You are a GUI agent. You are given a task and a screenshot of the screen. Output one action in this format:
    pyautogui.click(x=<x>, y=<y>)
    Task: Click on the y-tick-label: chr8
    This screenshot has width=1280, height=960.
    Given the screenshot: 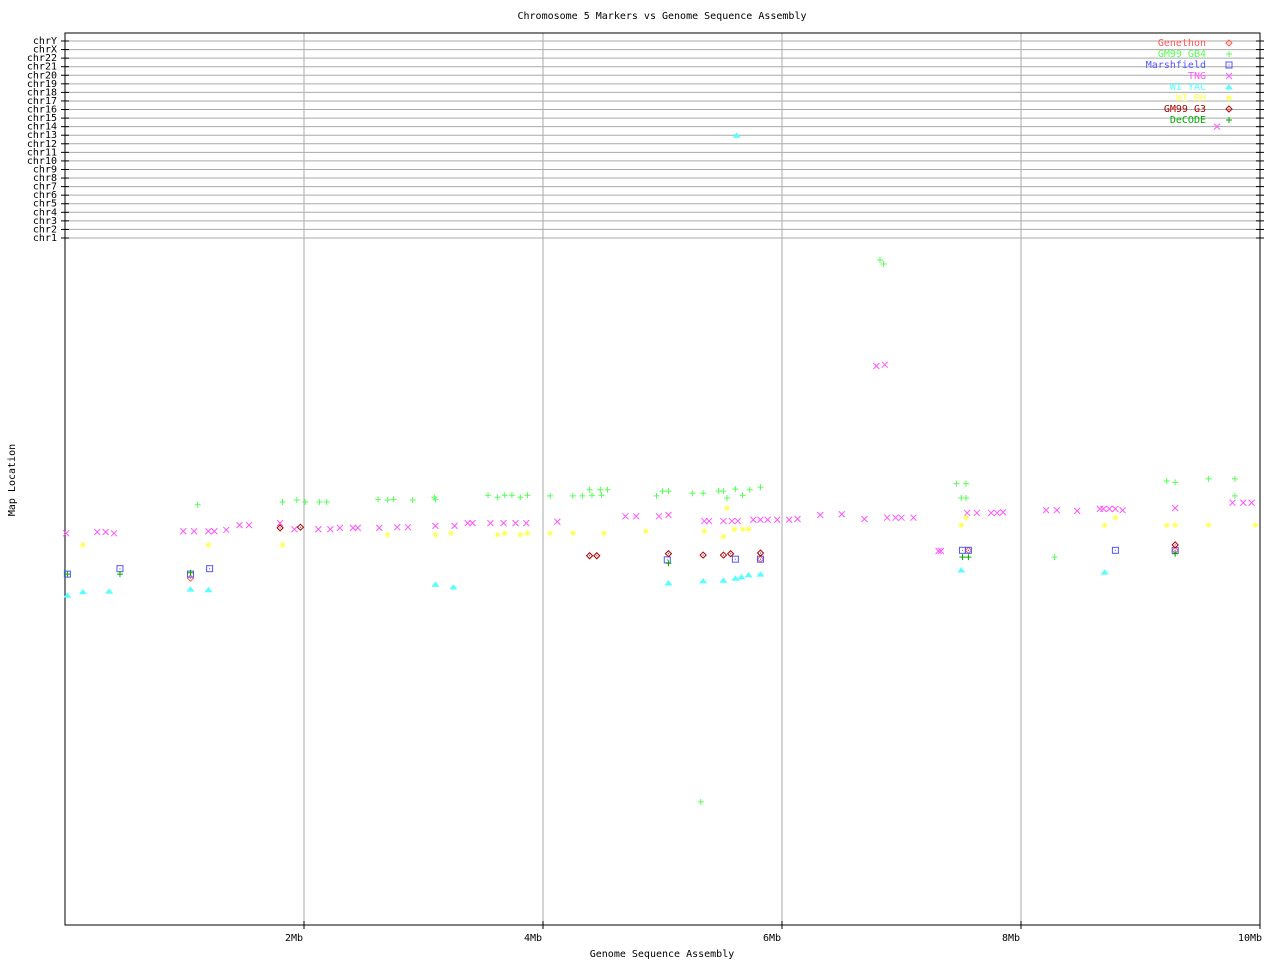 What is the action you would take?
    pyautogui.click(x=45, y=178)
    